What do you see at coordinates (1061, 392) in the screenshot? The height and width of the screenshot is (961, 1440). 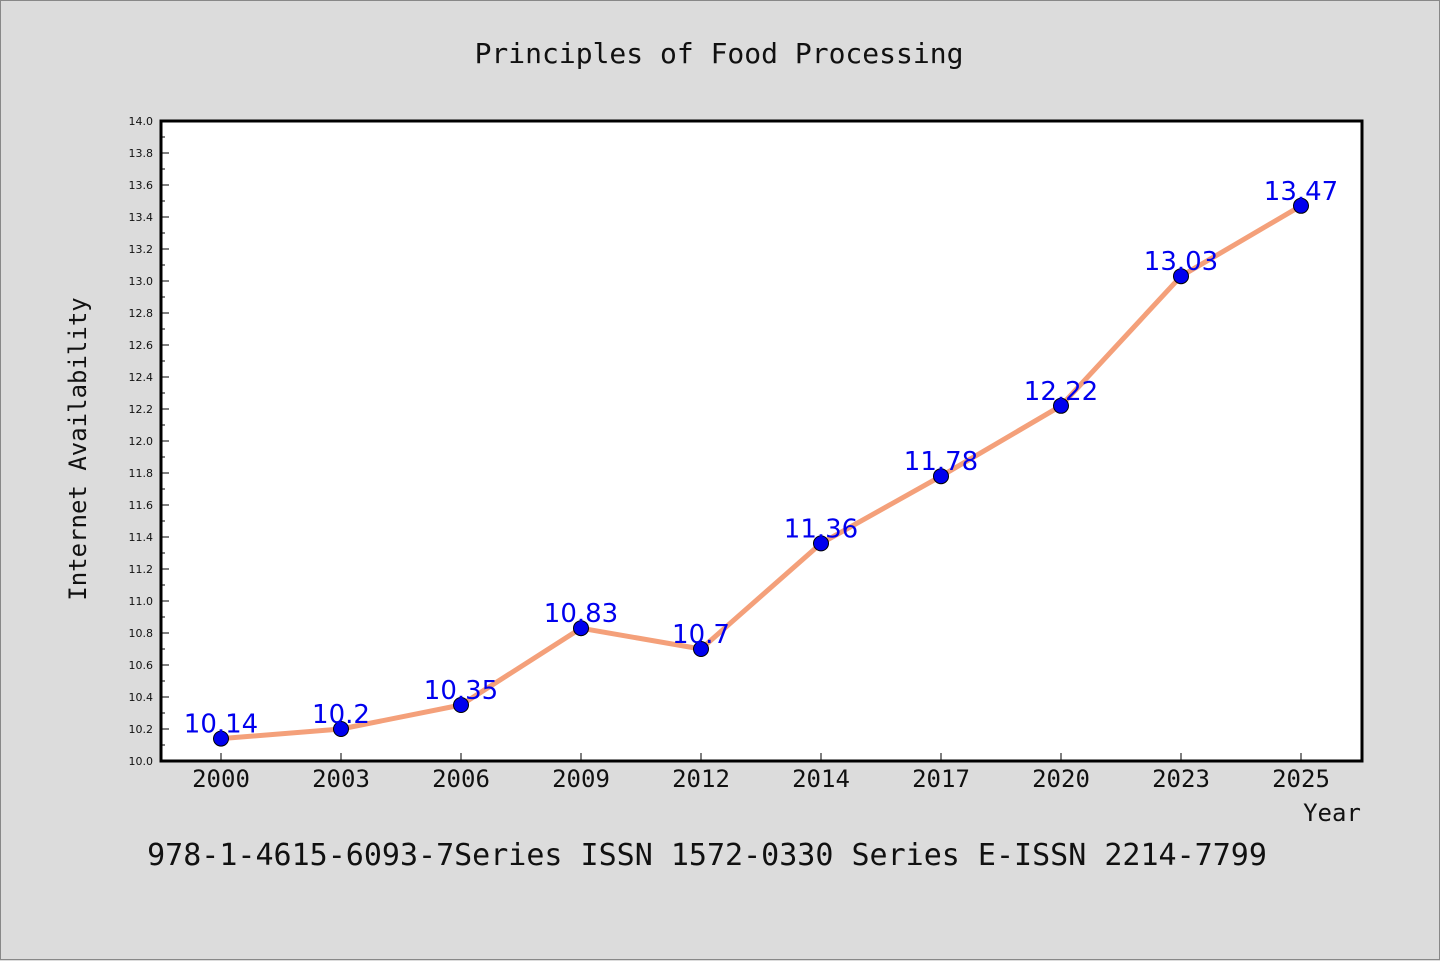 I see `data-label: 12.22` at bounding box center [1061, 392].